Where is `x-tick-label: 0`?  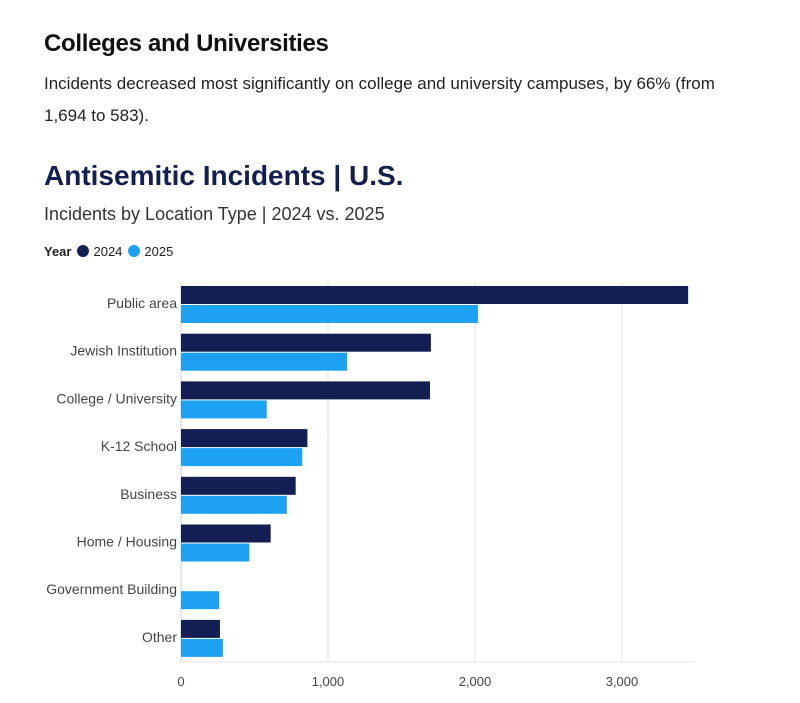
x-tick-label: 0 is located at coordinates (180, 681).